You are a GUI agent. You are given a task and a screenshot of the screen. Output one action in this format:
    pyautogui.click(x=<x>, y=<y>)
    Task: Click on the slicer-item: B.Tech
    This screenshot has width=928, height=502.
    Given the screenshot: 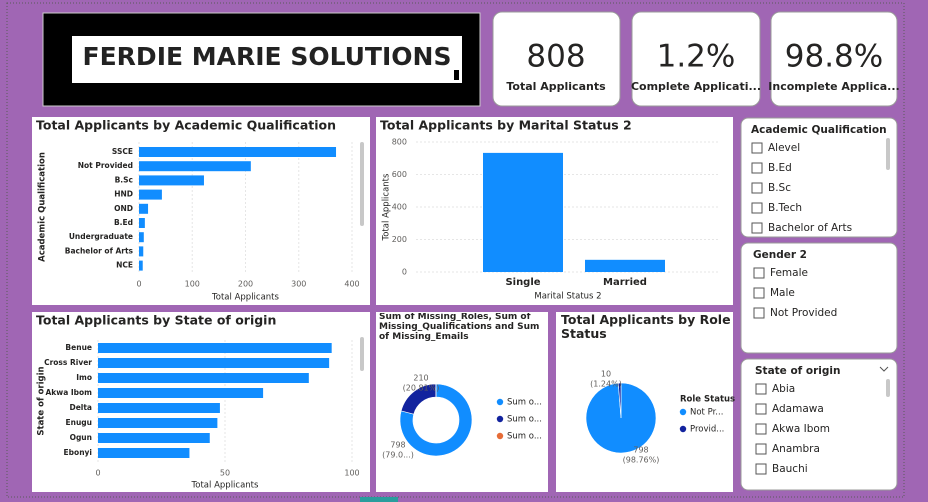 What is the action you would take?
    pyautogui.click(x=785, y=208)
    